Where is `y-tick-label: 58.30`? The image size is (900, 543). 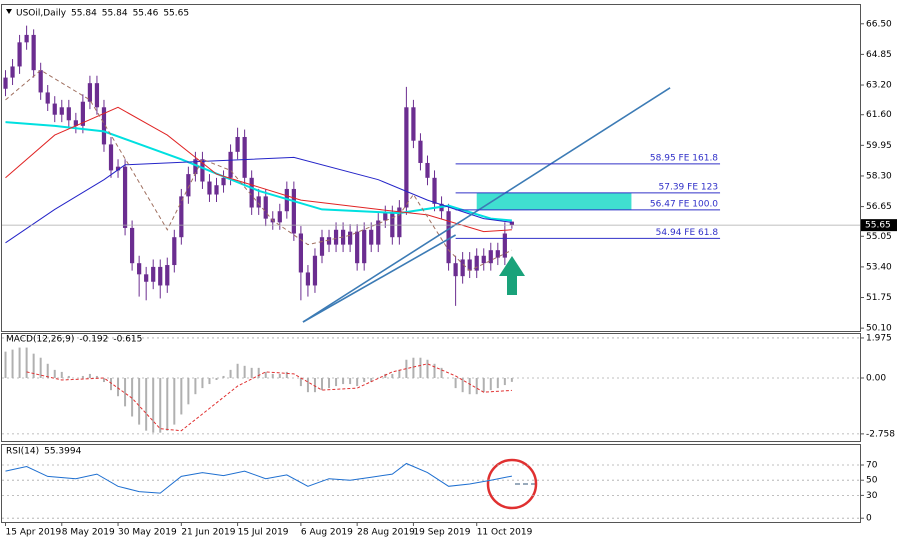
y-tick-label: 58.30 is located at coordinates (879, 176).